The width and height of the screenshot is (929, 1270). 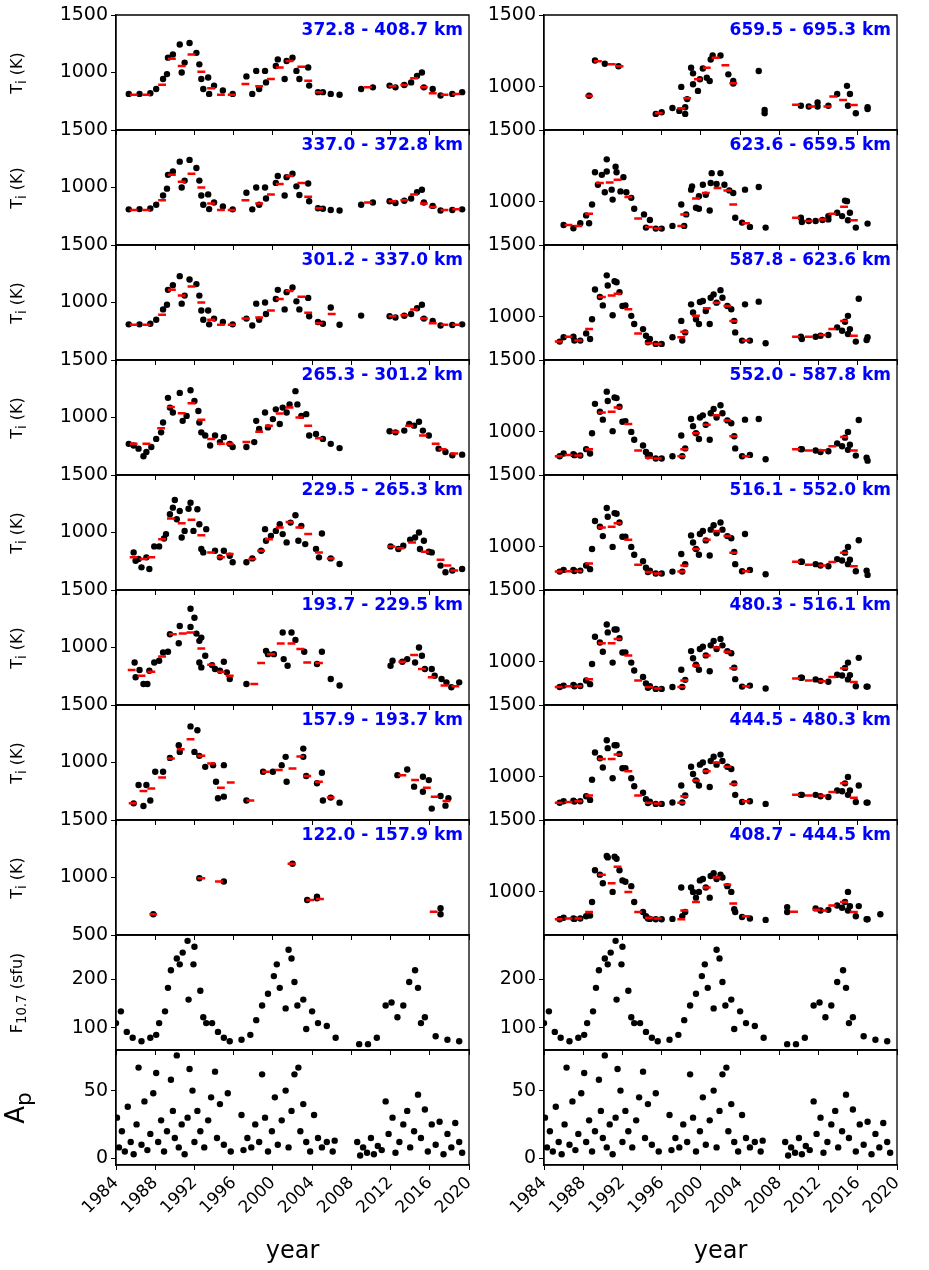 I want to click on chart-title: 193.7 - 229.5 km, so click(x=382, y=603).